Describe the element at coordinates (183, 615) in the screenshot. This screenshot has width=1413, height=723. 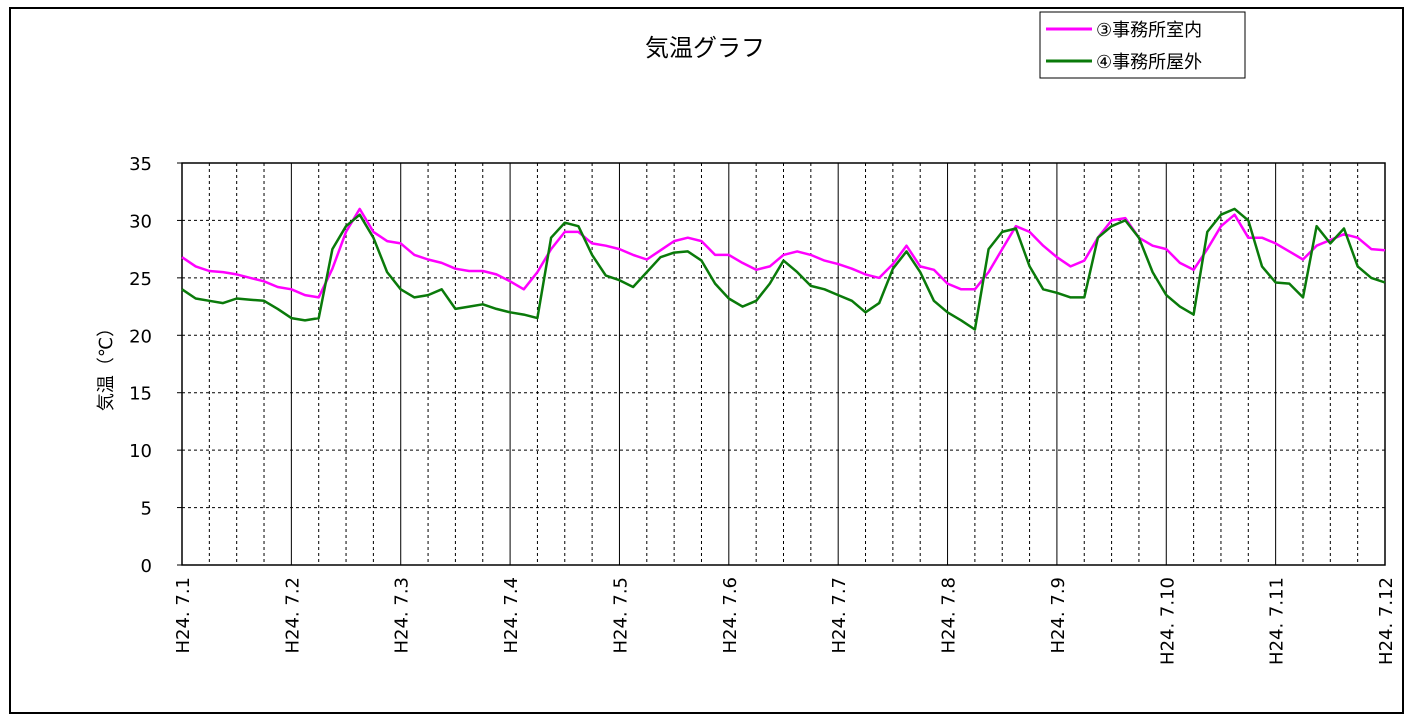
I see `x-tick-label: H24. 7.1` at that location.